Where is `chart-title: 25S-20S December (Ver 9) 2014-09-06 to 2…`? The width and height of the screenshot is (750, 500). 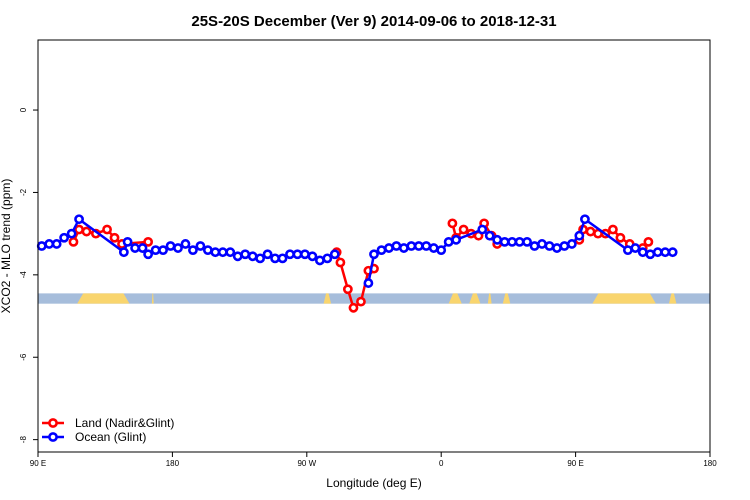
chart-title: 25S-20S December (Ver 9) 2014-09-06 to 2… is located at coordinates (373, 21).